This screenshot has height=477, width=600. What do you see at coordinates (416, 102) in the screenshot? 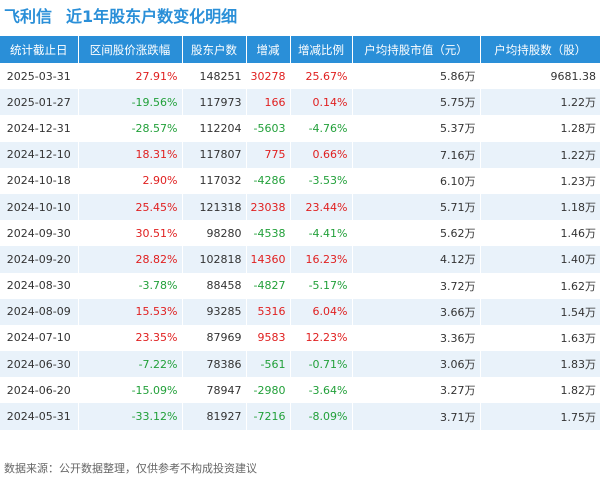
I see `cell-avg-value: 5.75万` at bounding box center [416, 102].